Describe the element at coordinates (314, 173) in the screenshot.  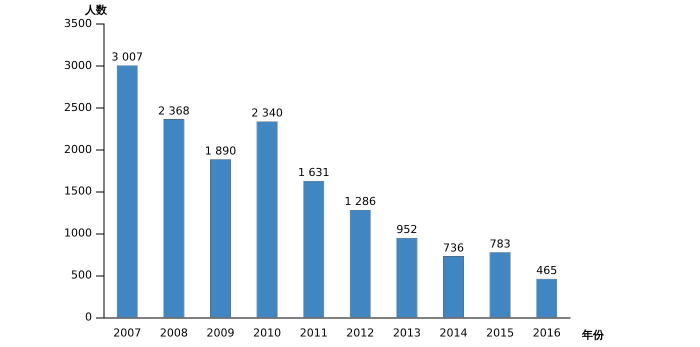
I see `data-label: 1 631` at that location.